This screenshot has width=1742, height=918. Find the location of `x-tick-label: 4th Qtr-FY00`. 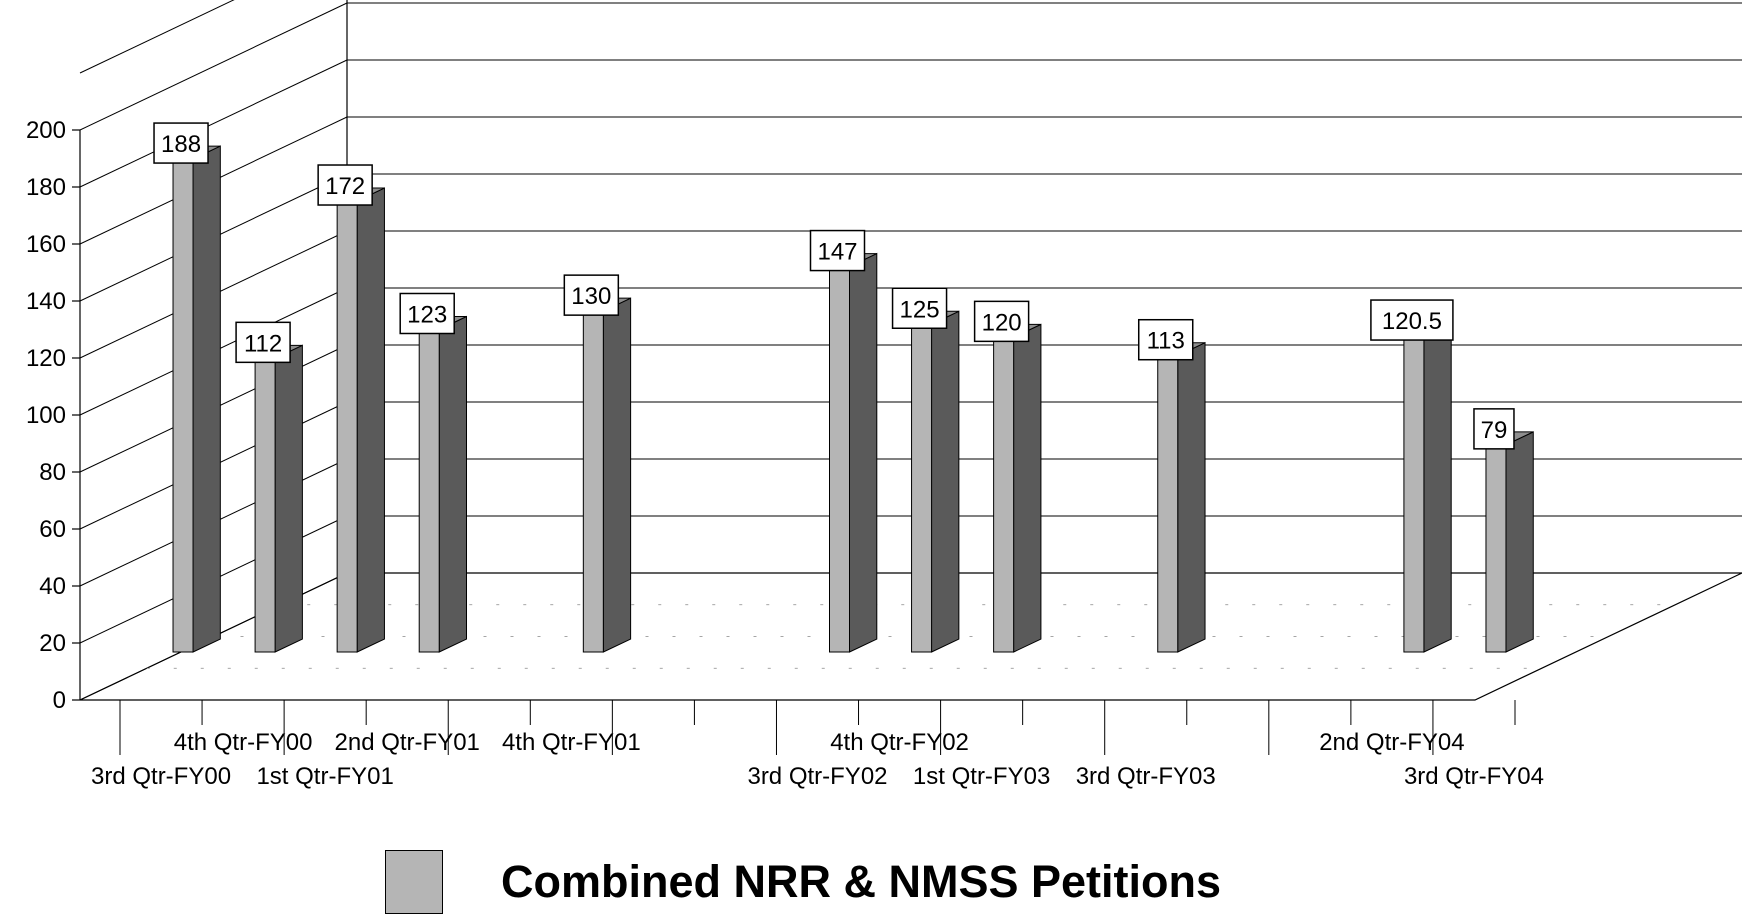

x-tick-label: 4th Qtr-FY00 is located at coordinates (243, 742).